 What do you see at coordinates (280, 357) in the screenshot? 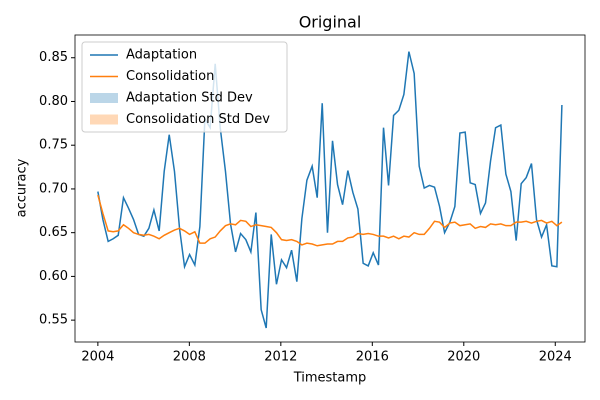
I see `x-tick-label: 2012` at bounding box center [280, 357].